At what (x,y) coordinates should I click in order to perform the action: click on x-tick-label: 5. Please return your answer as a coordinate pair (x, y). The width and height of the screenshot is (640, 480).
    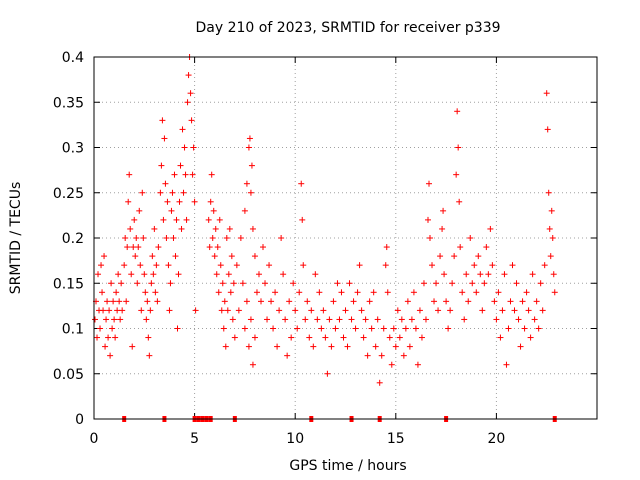
    Looking at the image, I should click on (194, 439).